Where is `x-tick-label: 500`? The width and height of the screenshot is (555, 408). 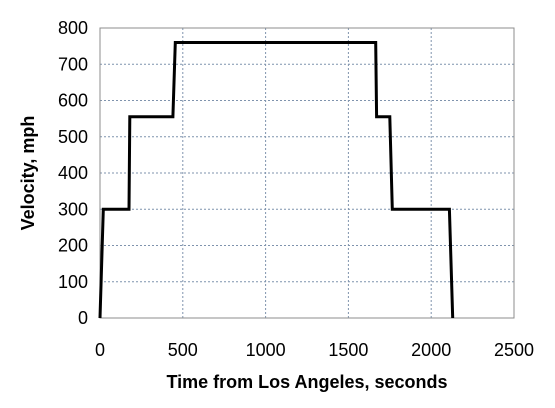 x-tick-label: 500 is located at coordinates (183, 350).